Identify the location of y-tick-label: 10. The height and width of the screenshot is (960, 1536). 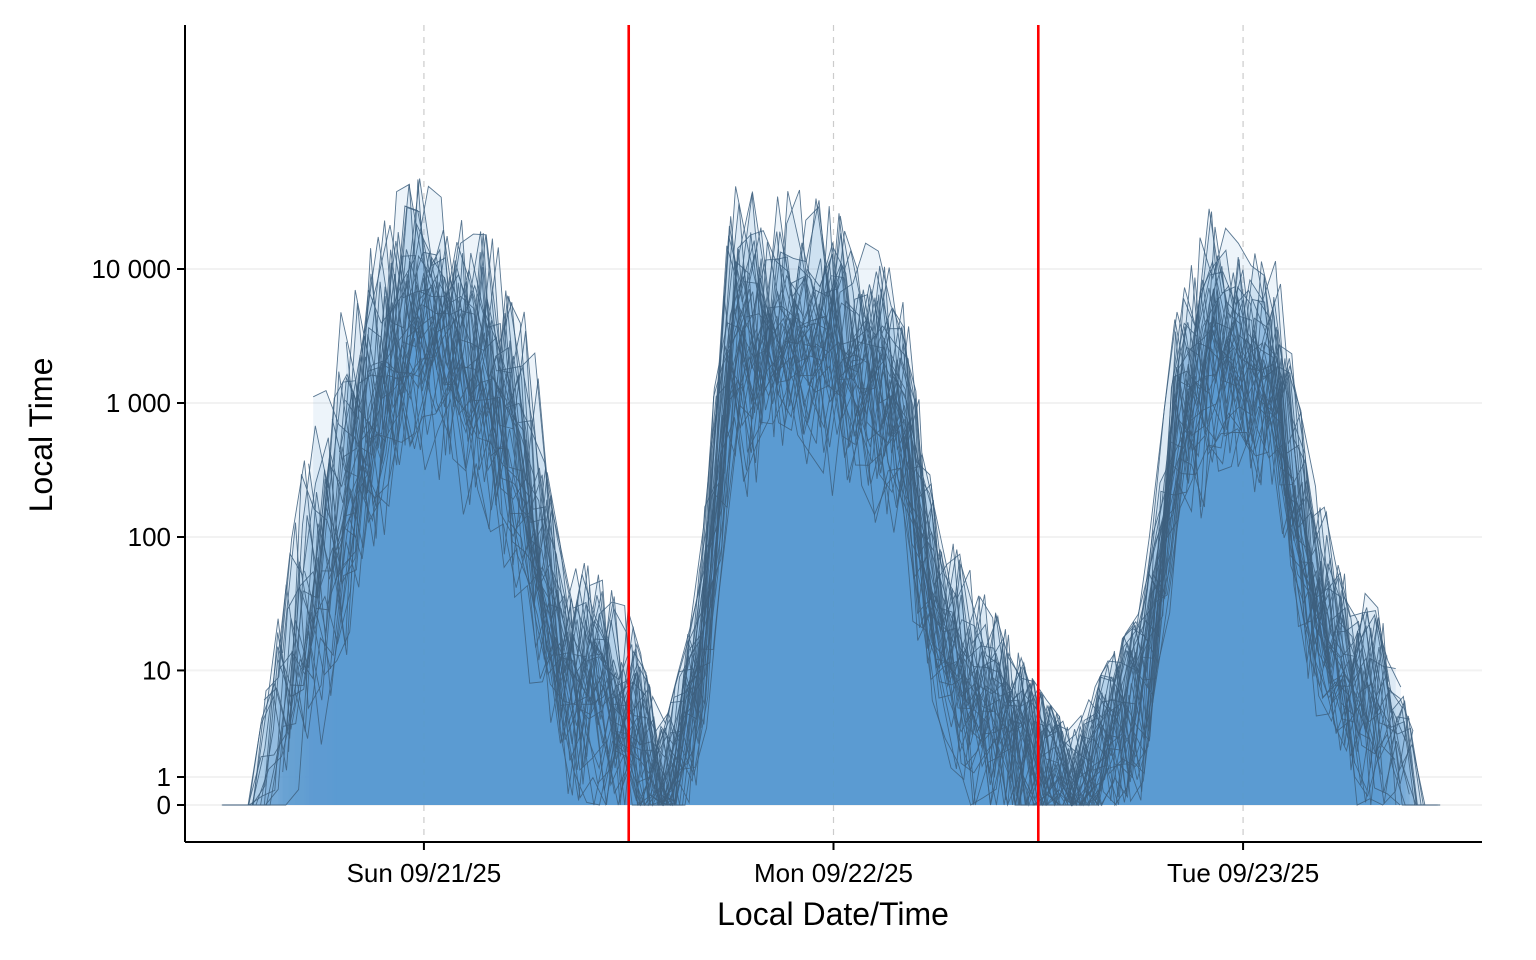
(156, 670).